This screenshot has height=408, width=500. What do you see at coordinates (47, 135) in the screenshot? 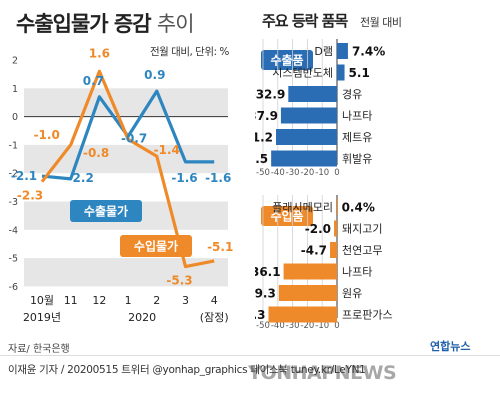
I see `data-label: -1.0` at bounding box center [47, 135].